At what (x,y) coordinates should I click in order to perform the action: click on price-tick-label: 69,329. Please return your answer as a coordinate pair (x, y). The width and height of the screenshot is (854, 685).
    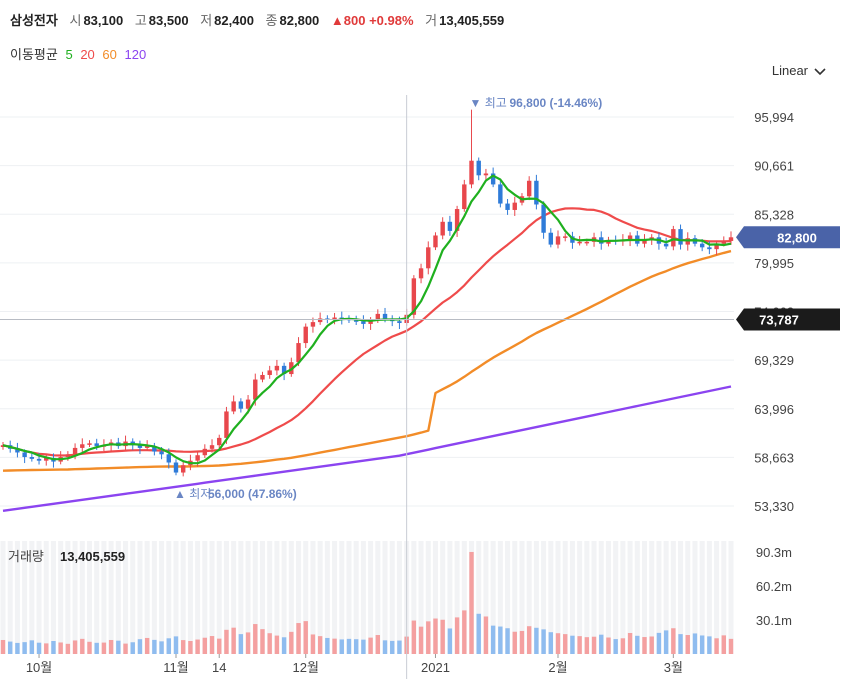
    Looking at the image, I should click on (774, 360).